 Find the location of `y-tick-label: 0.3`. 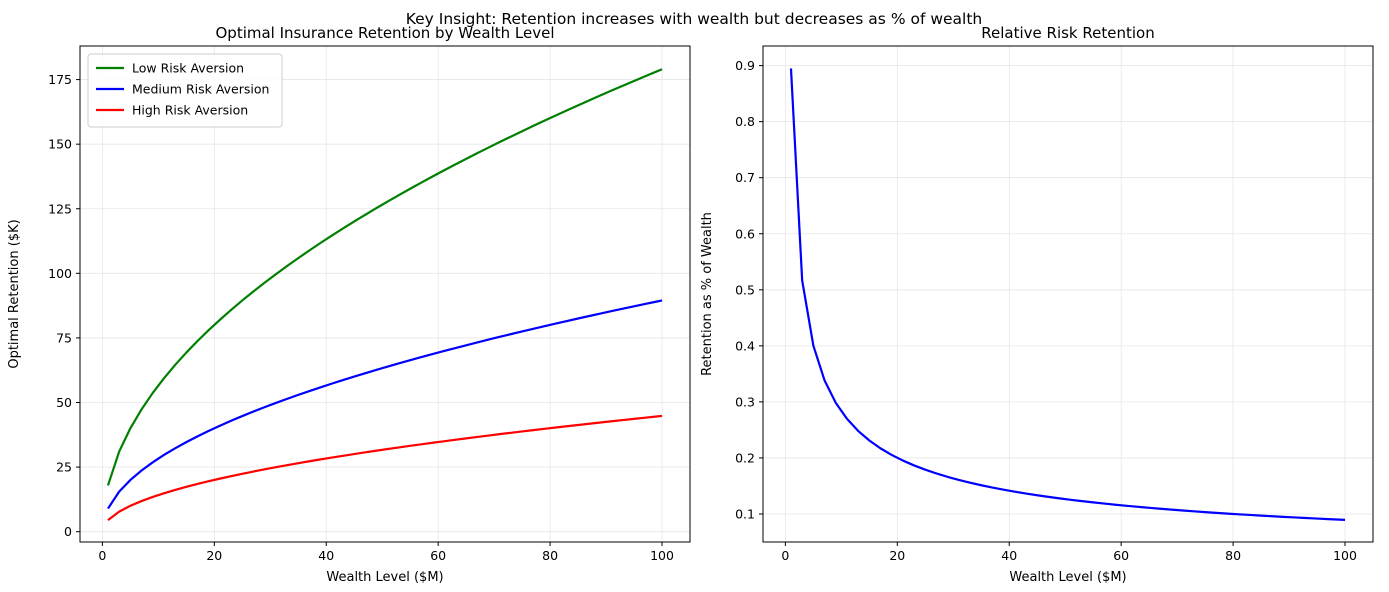

y-tick-label: 0.3 is located at coordinates (745, 401).